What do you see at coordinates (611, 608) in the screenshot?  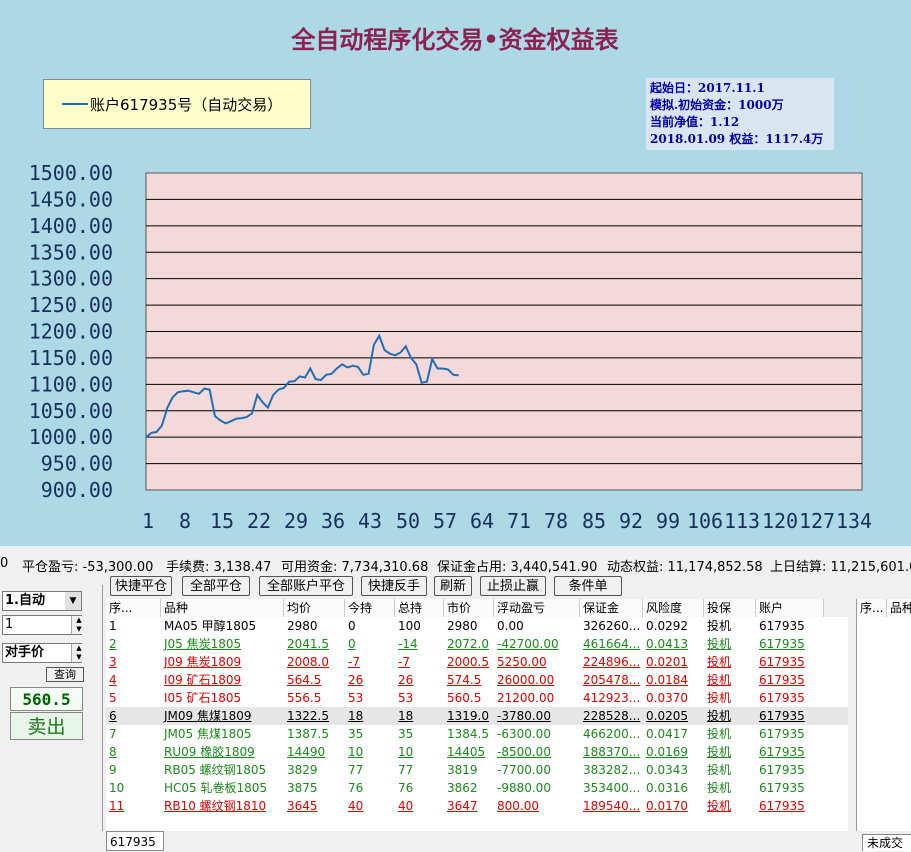 I see `col-header-margin: 保证金` at bounding box center [611, 608].